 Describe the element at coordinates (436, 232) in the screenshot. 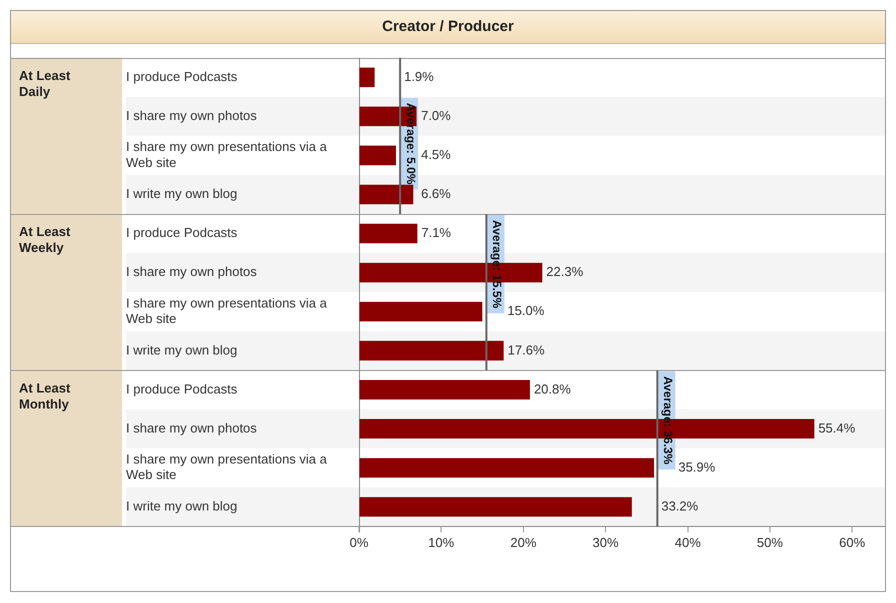

I see `data-label: 7.1%` at that location.